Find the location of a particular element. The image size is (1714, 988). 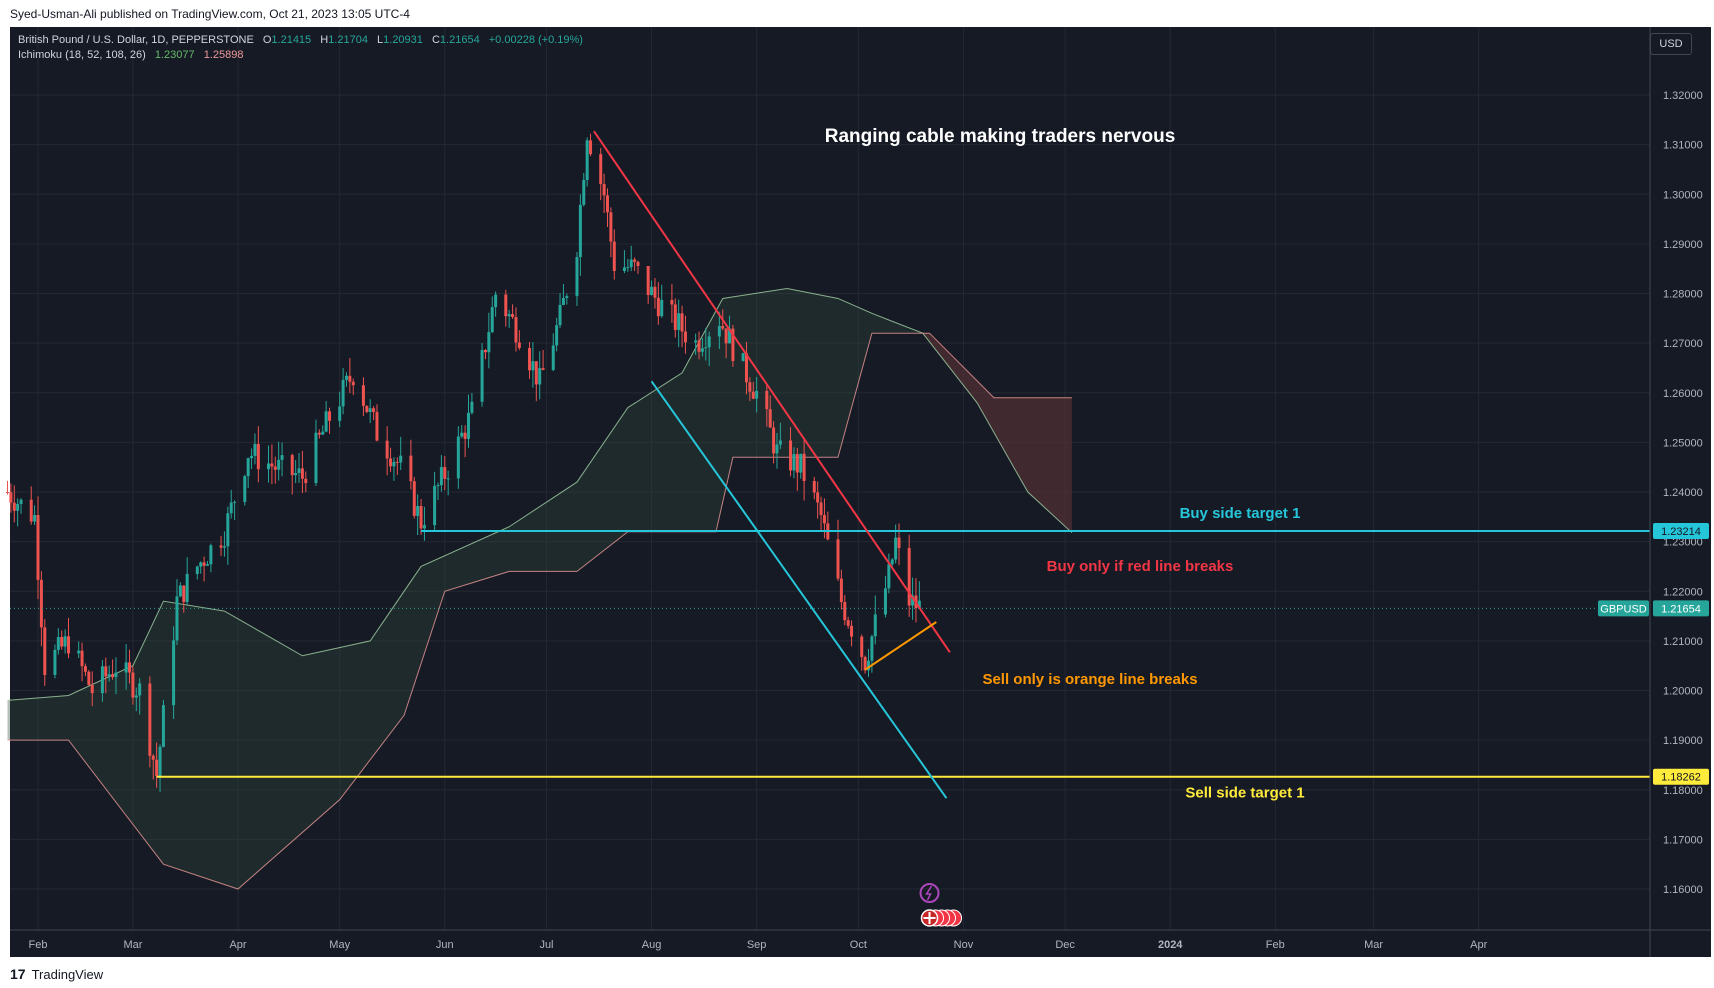

y-tick-label: 1.17000 is located at coordinates (1683, 840).